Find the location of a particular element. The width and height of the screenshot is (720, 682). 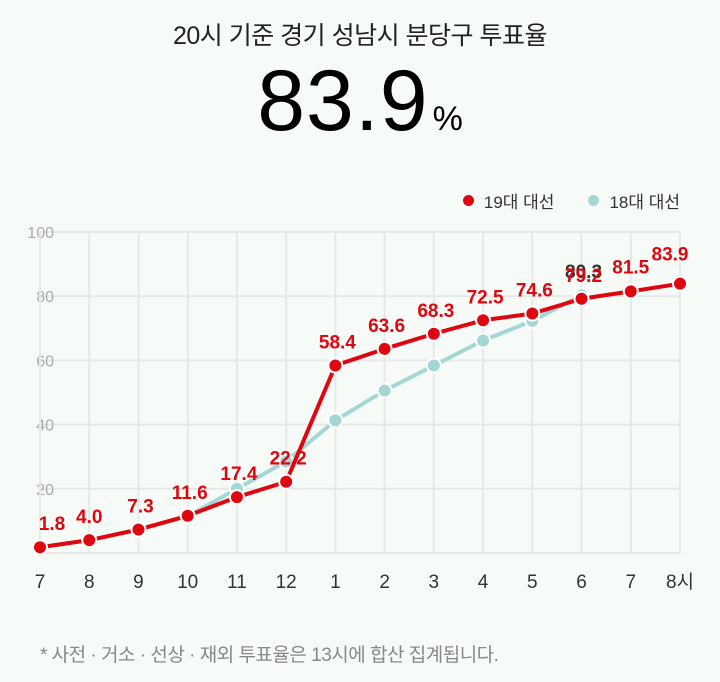

turnout-headline: 83.9% is located at coordinates (360, 101).